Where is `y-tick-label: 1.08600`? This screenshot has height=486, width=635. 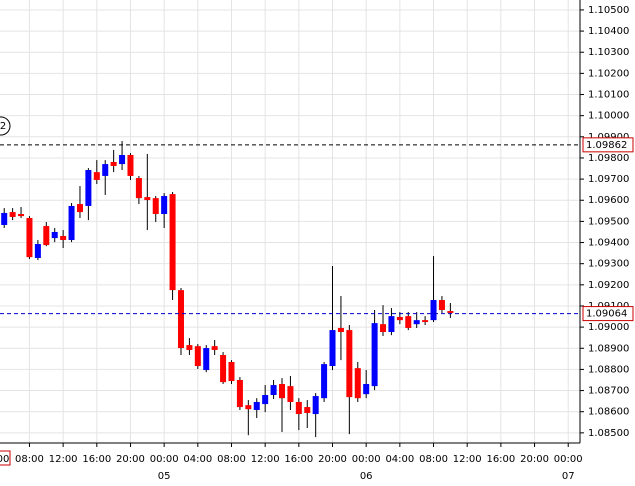 y-tick-label: 1.08600 is located at coordinates (608, 412).